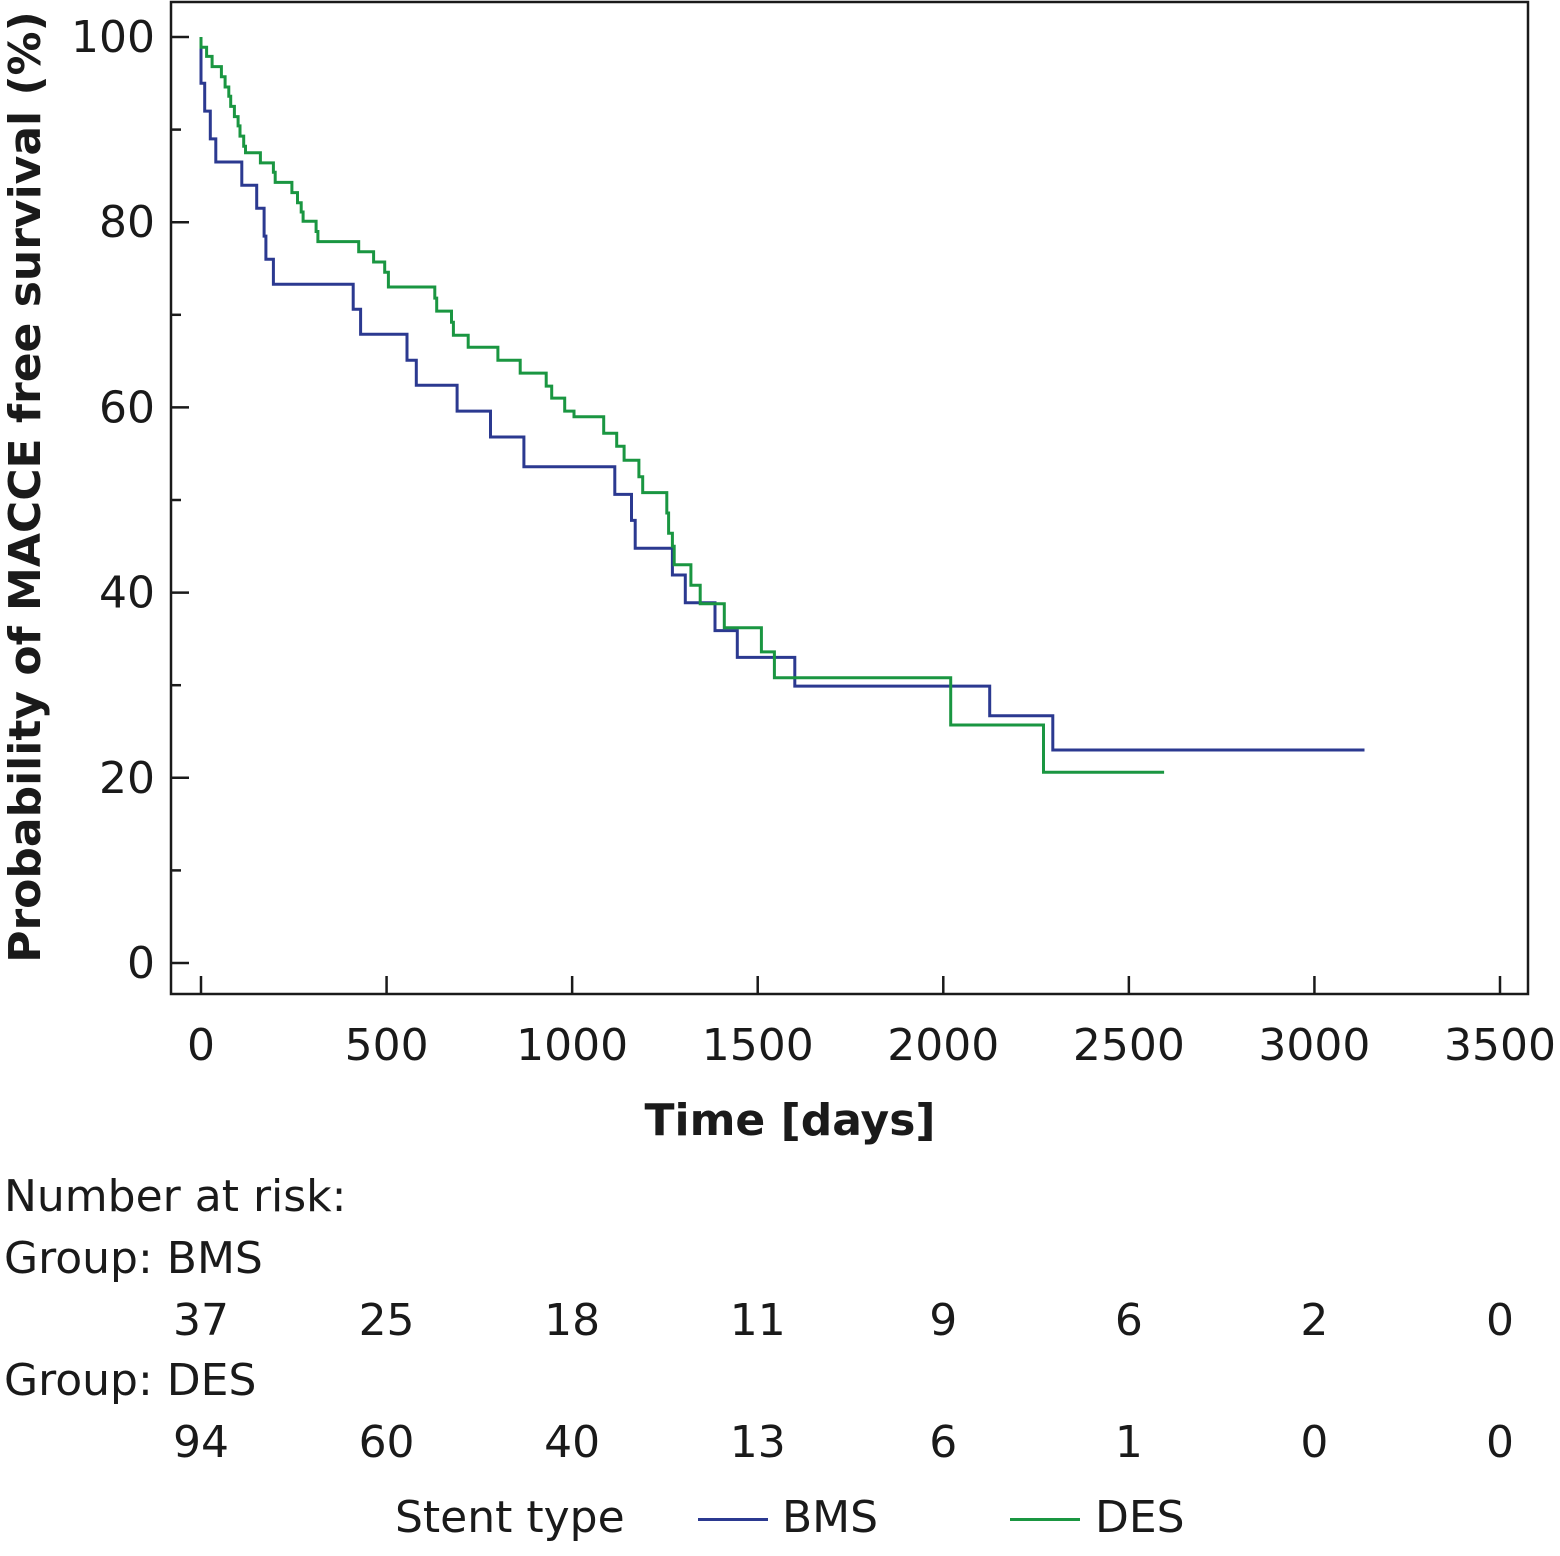  What do you see at coordinates (141, 963) in the screenshot?
I see `y-tick-label: 0` at bounding box center [141, 963].